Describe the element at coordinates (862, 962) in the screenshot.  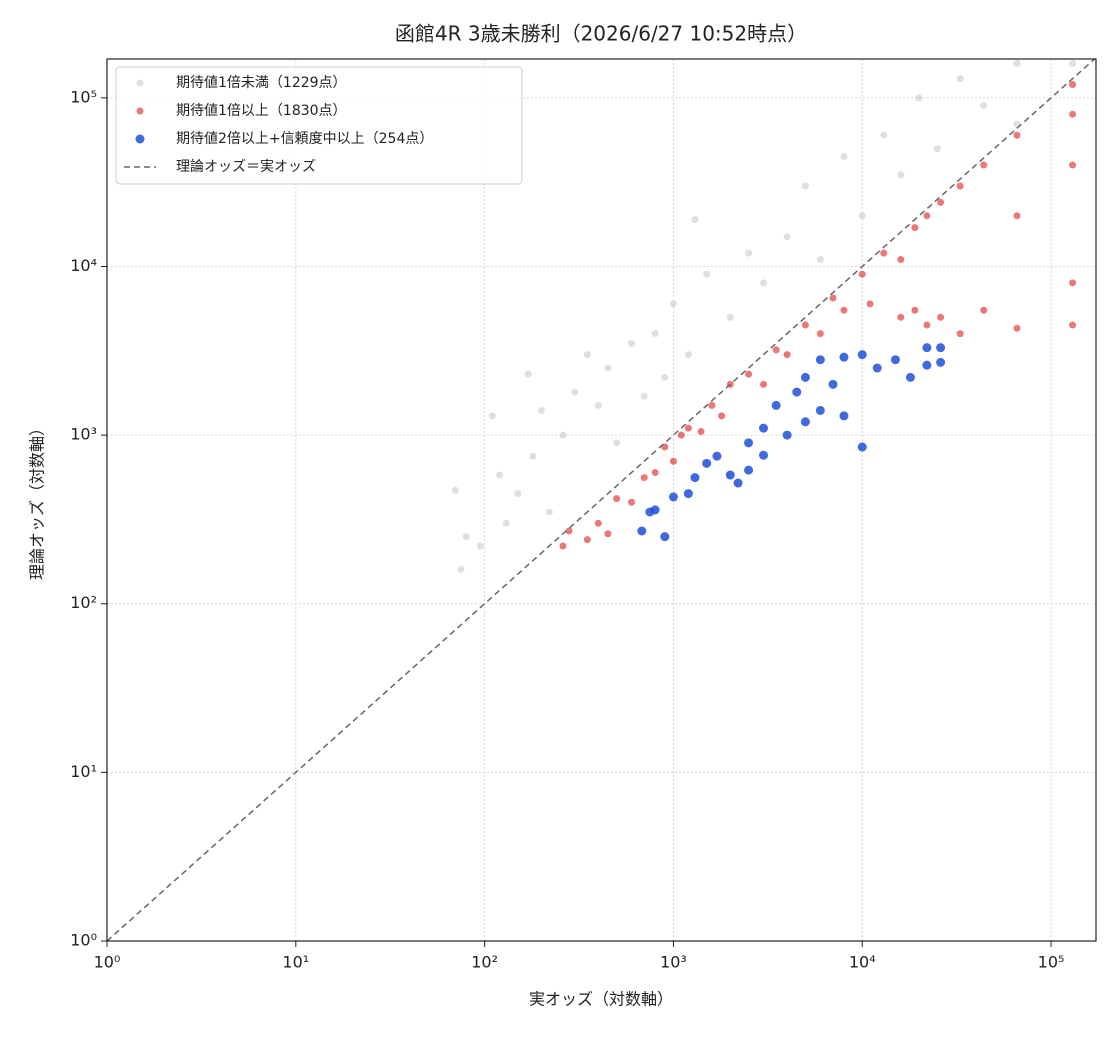
I see `x-tick-label: 10⁴` at that location.